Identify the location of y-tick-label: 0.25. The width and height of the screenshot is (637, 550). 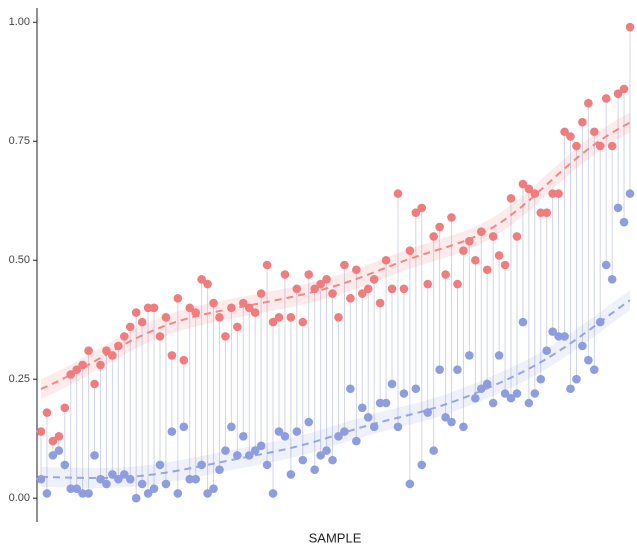
(19, 379).